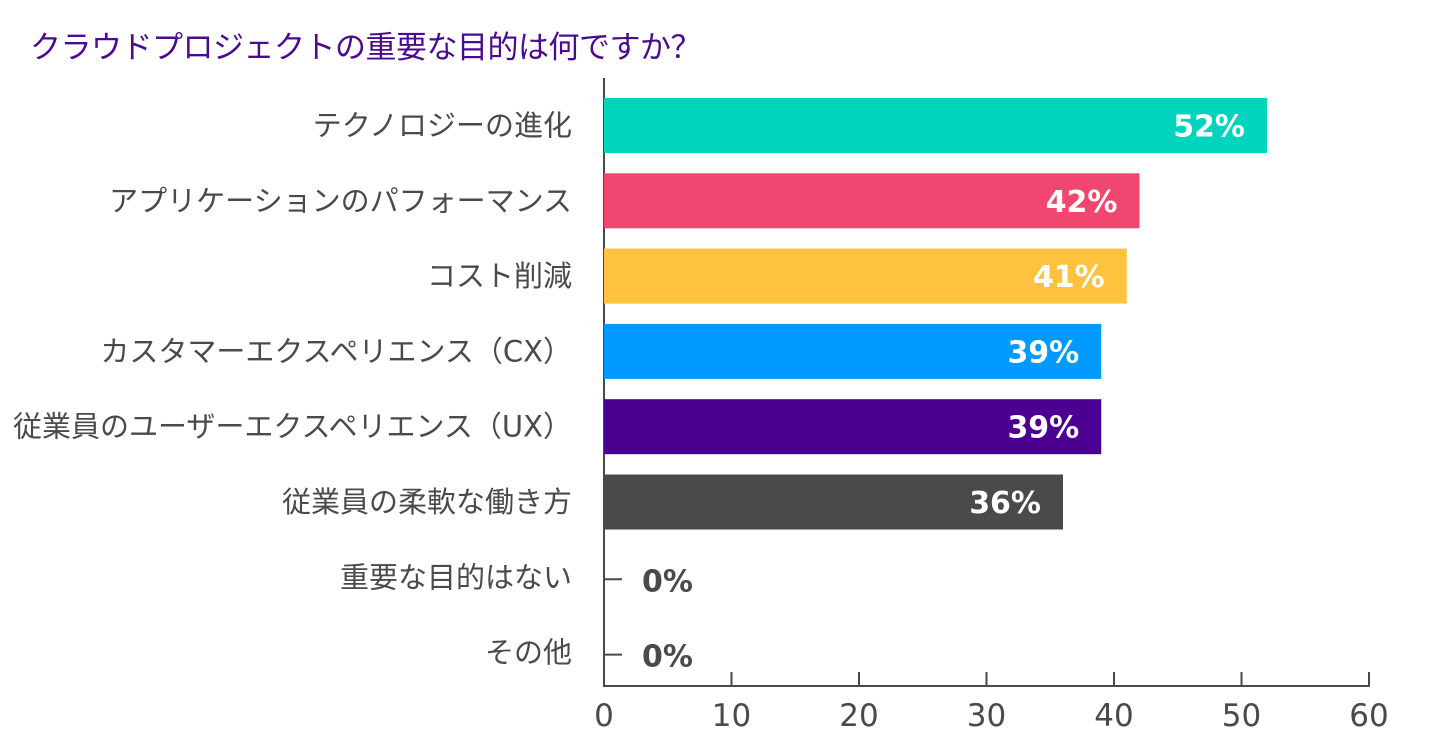 This screenshot has height=756, width=1452. Describe the element at coordinates (442, 126) in the screenshot. I see `category-label: テクノロジーの進化` at that location.